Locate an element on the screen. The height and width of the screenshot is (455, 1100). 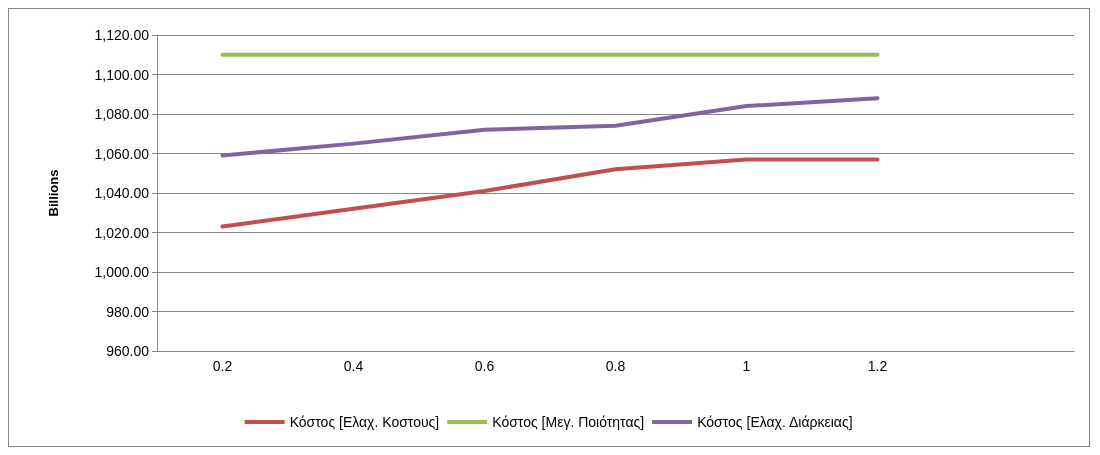
y-axis-title: Billions is located at coordinates (53, 193).